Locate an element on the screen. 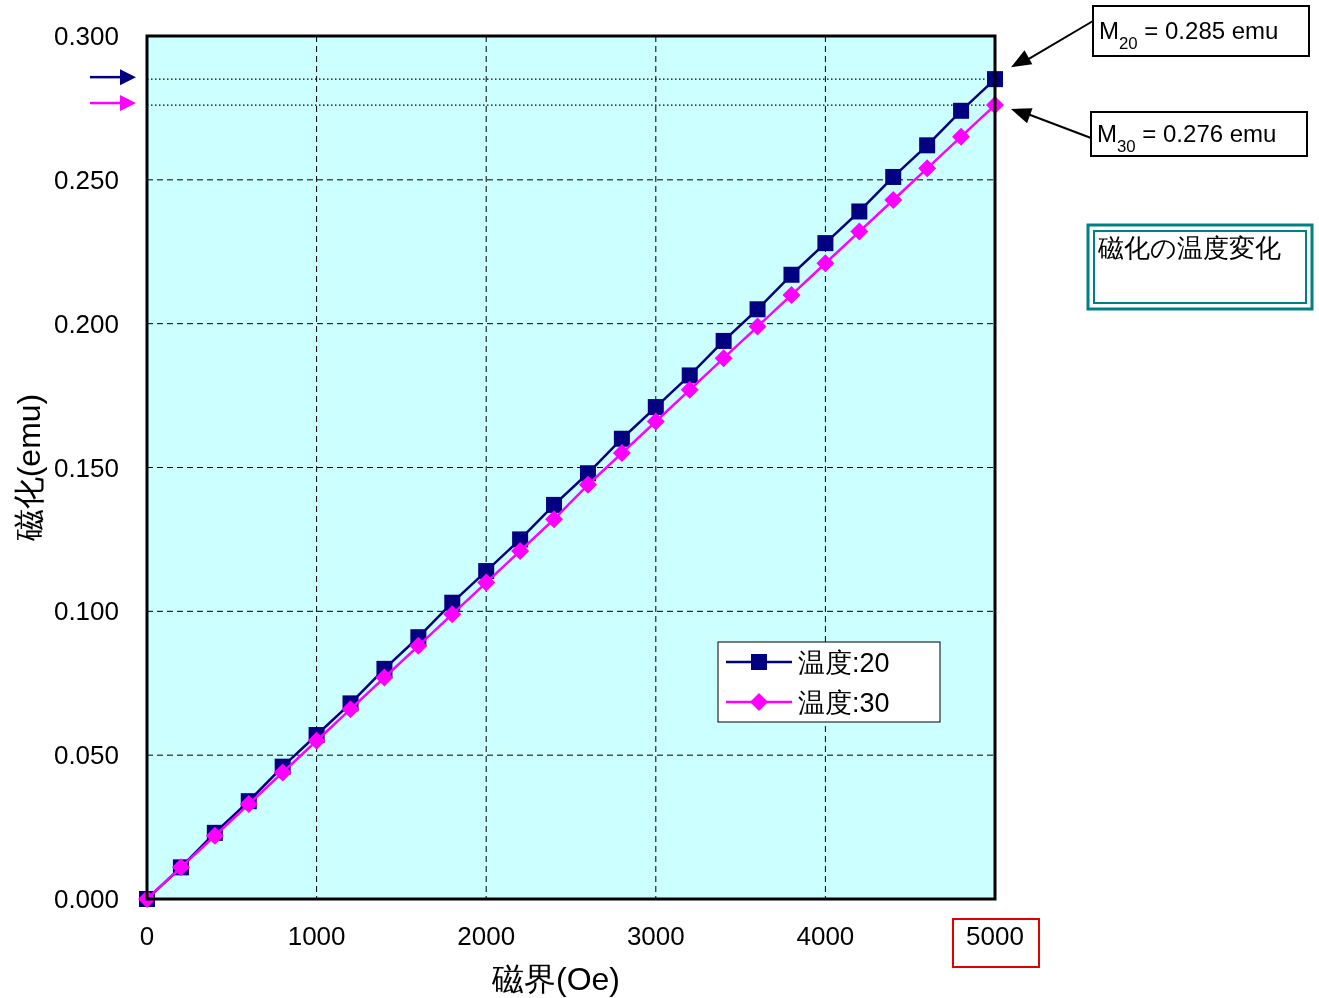 The image size is (1319, 998). legend-label: 温度:20 is located at coordinates (844, 663).